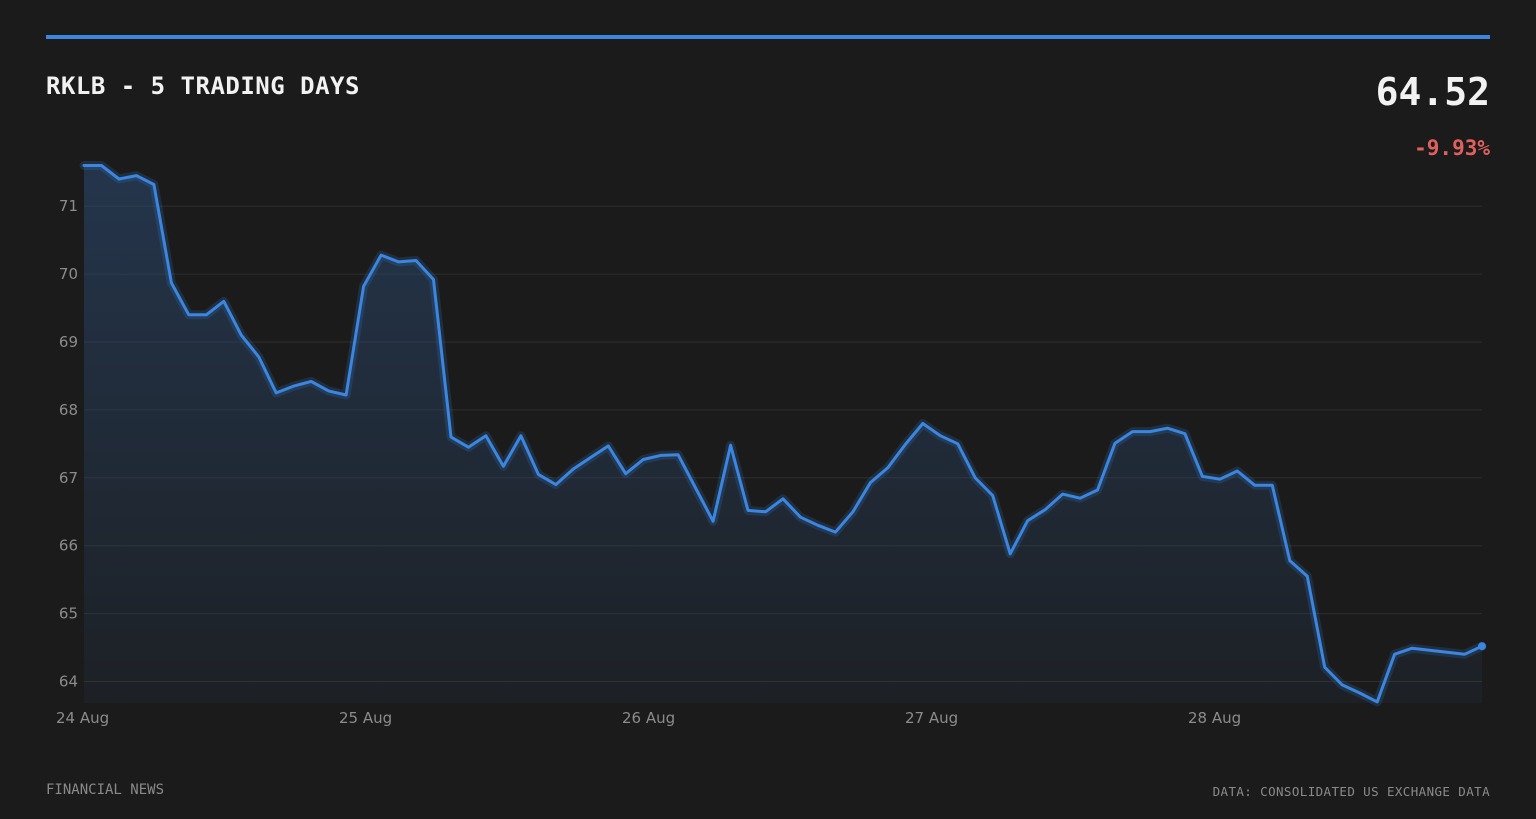 The image size is (1536, 819). What do you see at coordinates (768, 37) in the screenshot?
I see `accent-bar` at bounding box center [768, 37].